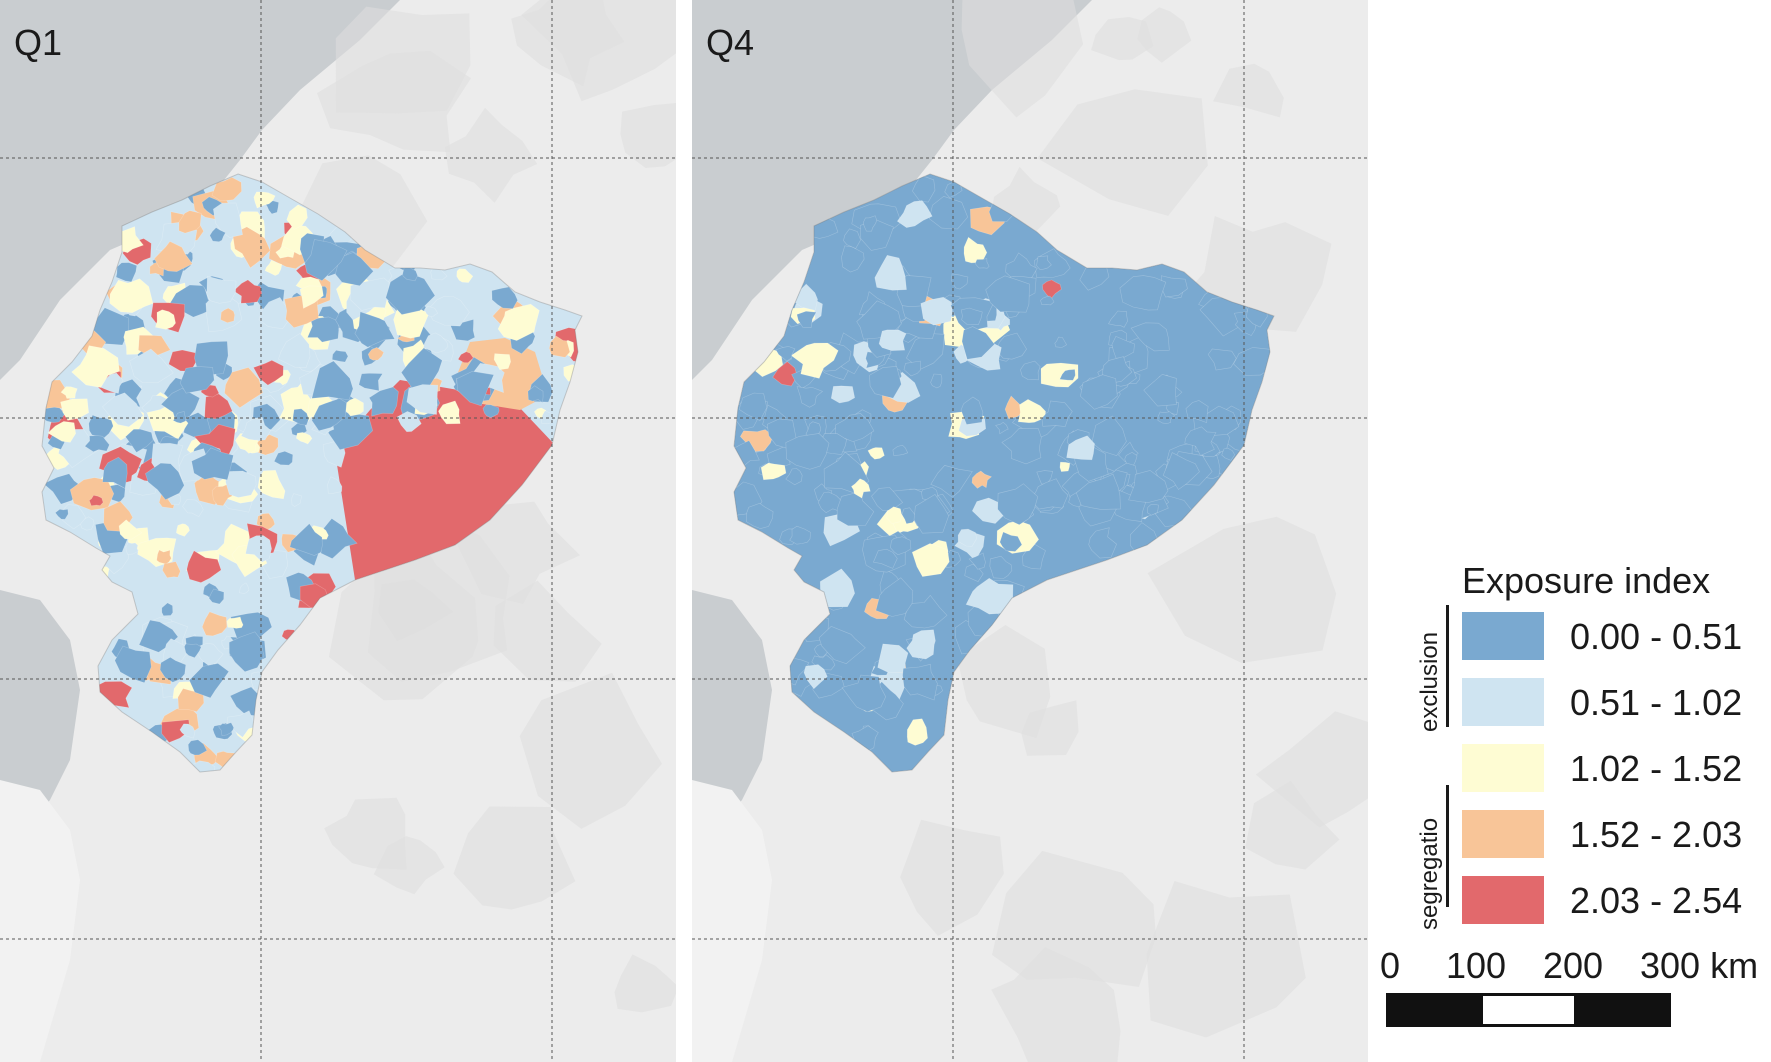 This screenshot has height=1062, width=1771. What do you see at coordinates (1429, 681) in the screenshot?
I see `legend-group-label-exclusion: exclusion` at bounding box center [1429, 681].